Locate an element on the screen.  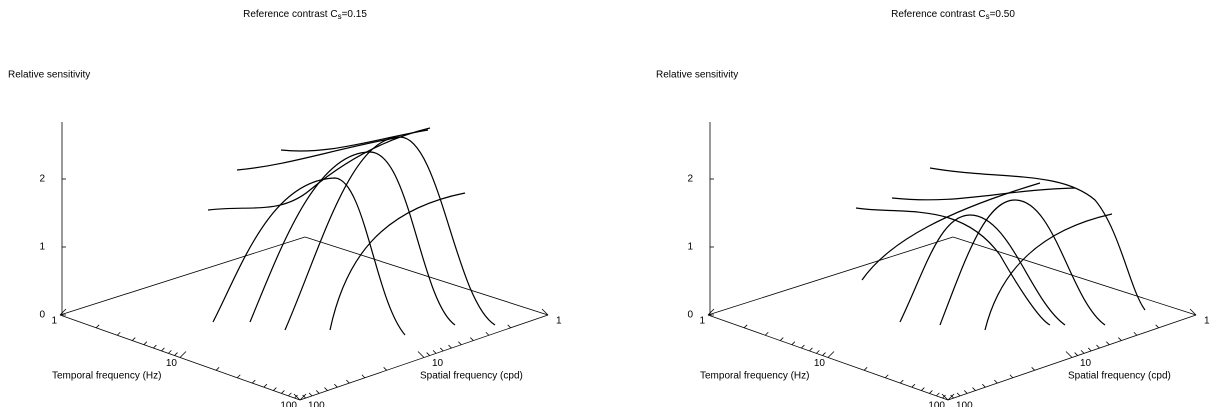
title-part: =0.50 is located at coordinates (1003, 14).